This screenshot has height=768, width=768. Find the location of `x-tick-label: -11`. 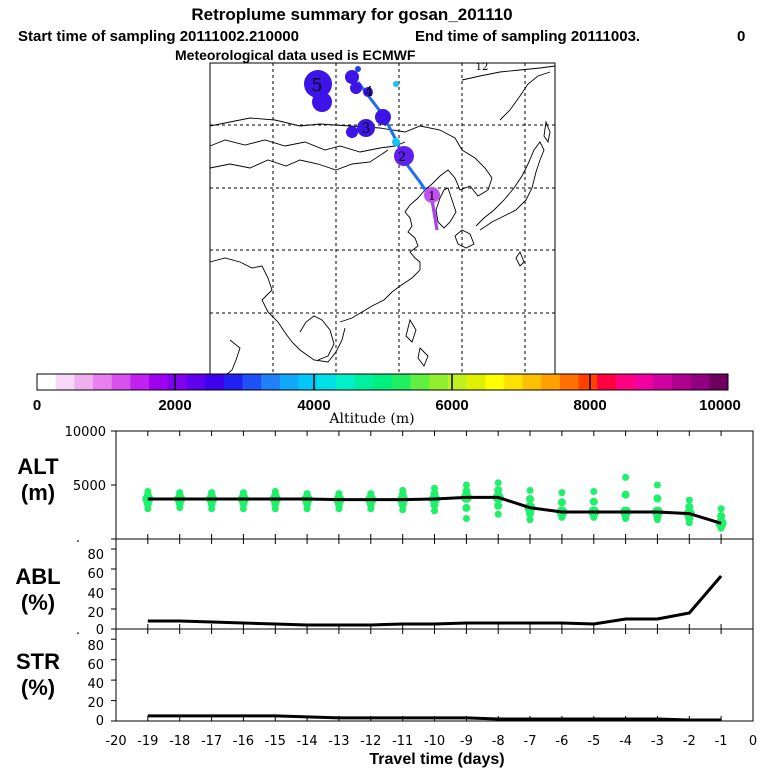

x-tick-label: -11 is located at coordinates (402, 741).